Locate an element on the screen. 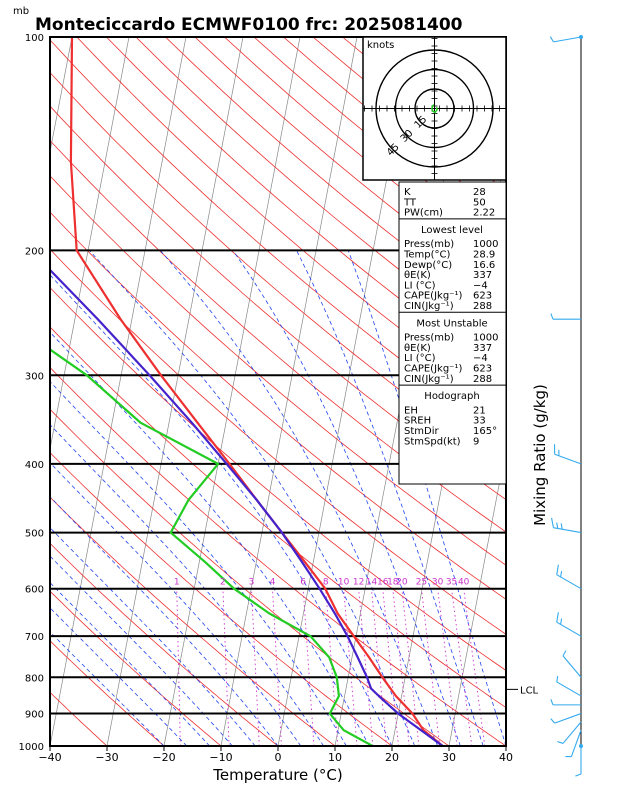 The image size is (618, 800). parameter-label: CIN(Jkg⁻¹) is located at coordinates (429, 379).